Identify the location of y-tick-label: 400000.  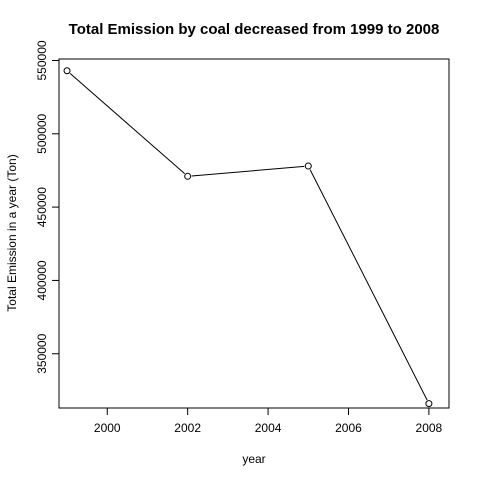
(42, 280).